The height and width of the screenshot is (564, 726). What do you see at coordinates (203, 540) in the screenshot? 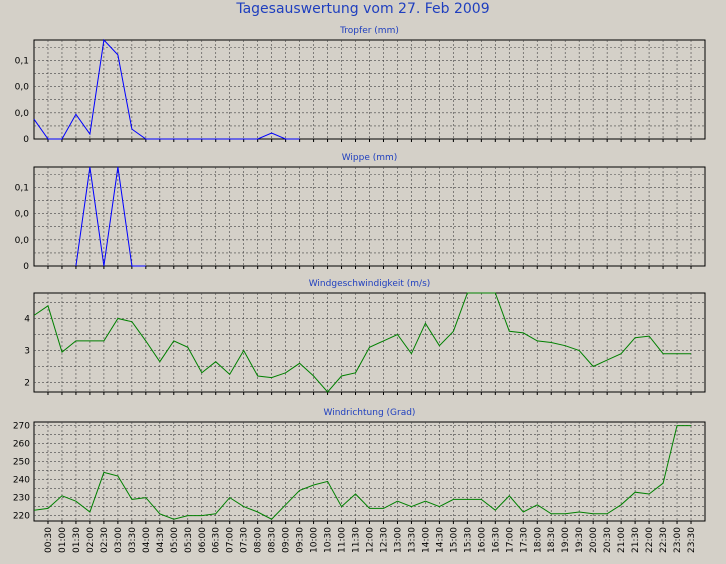
I see `x-tick-label: 06:00` at bounding box center [203, 540].